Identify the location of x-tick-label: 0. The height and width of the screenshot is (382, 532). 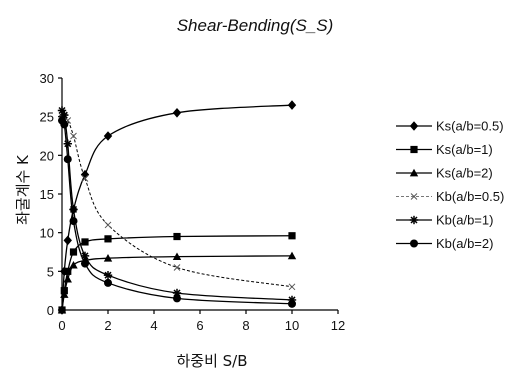
(61, 325).